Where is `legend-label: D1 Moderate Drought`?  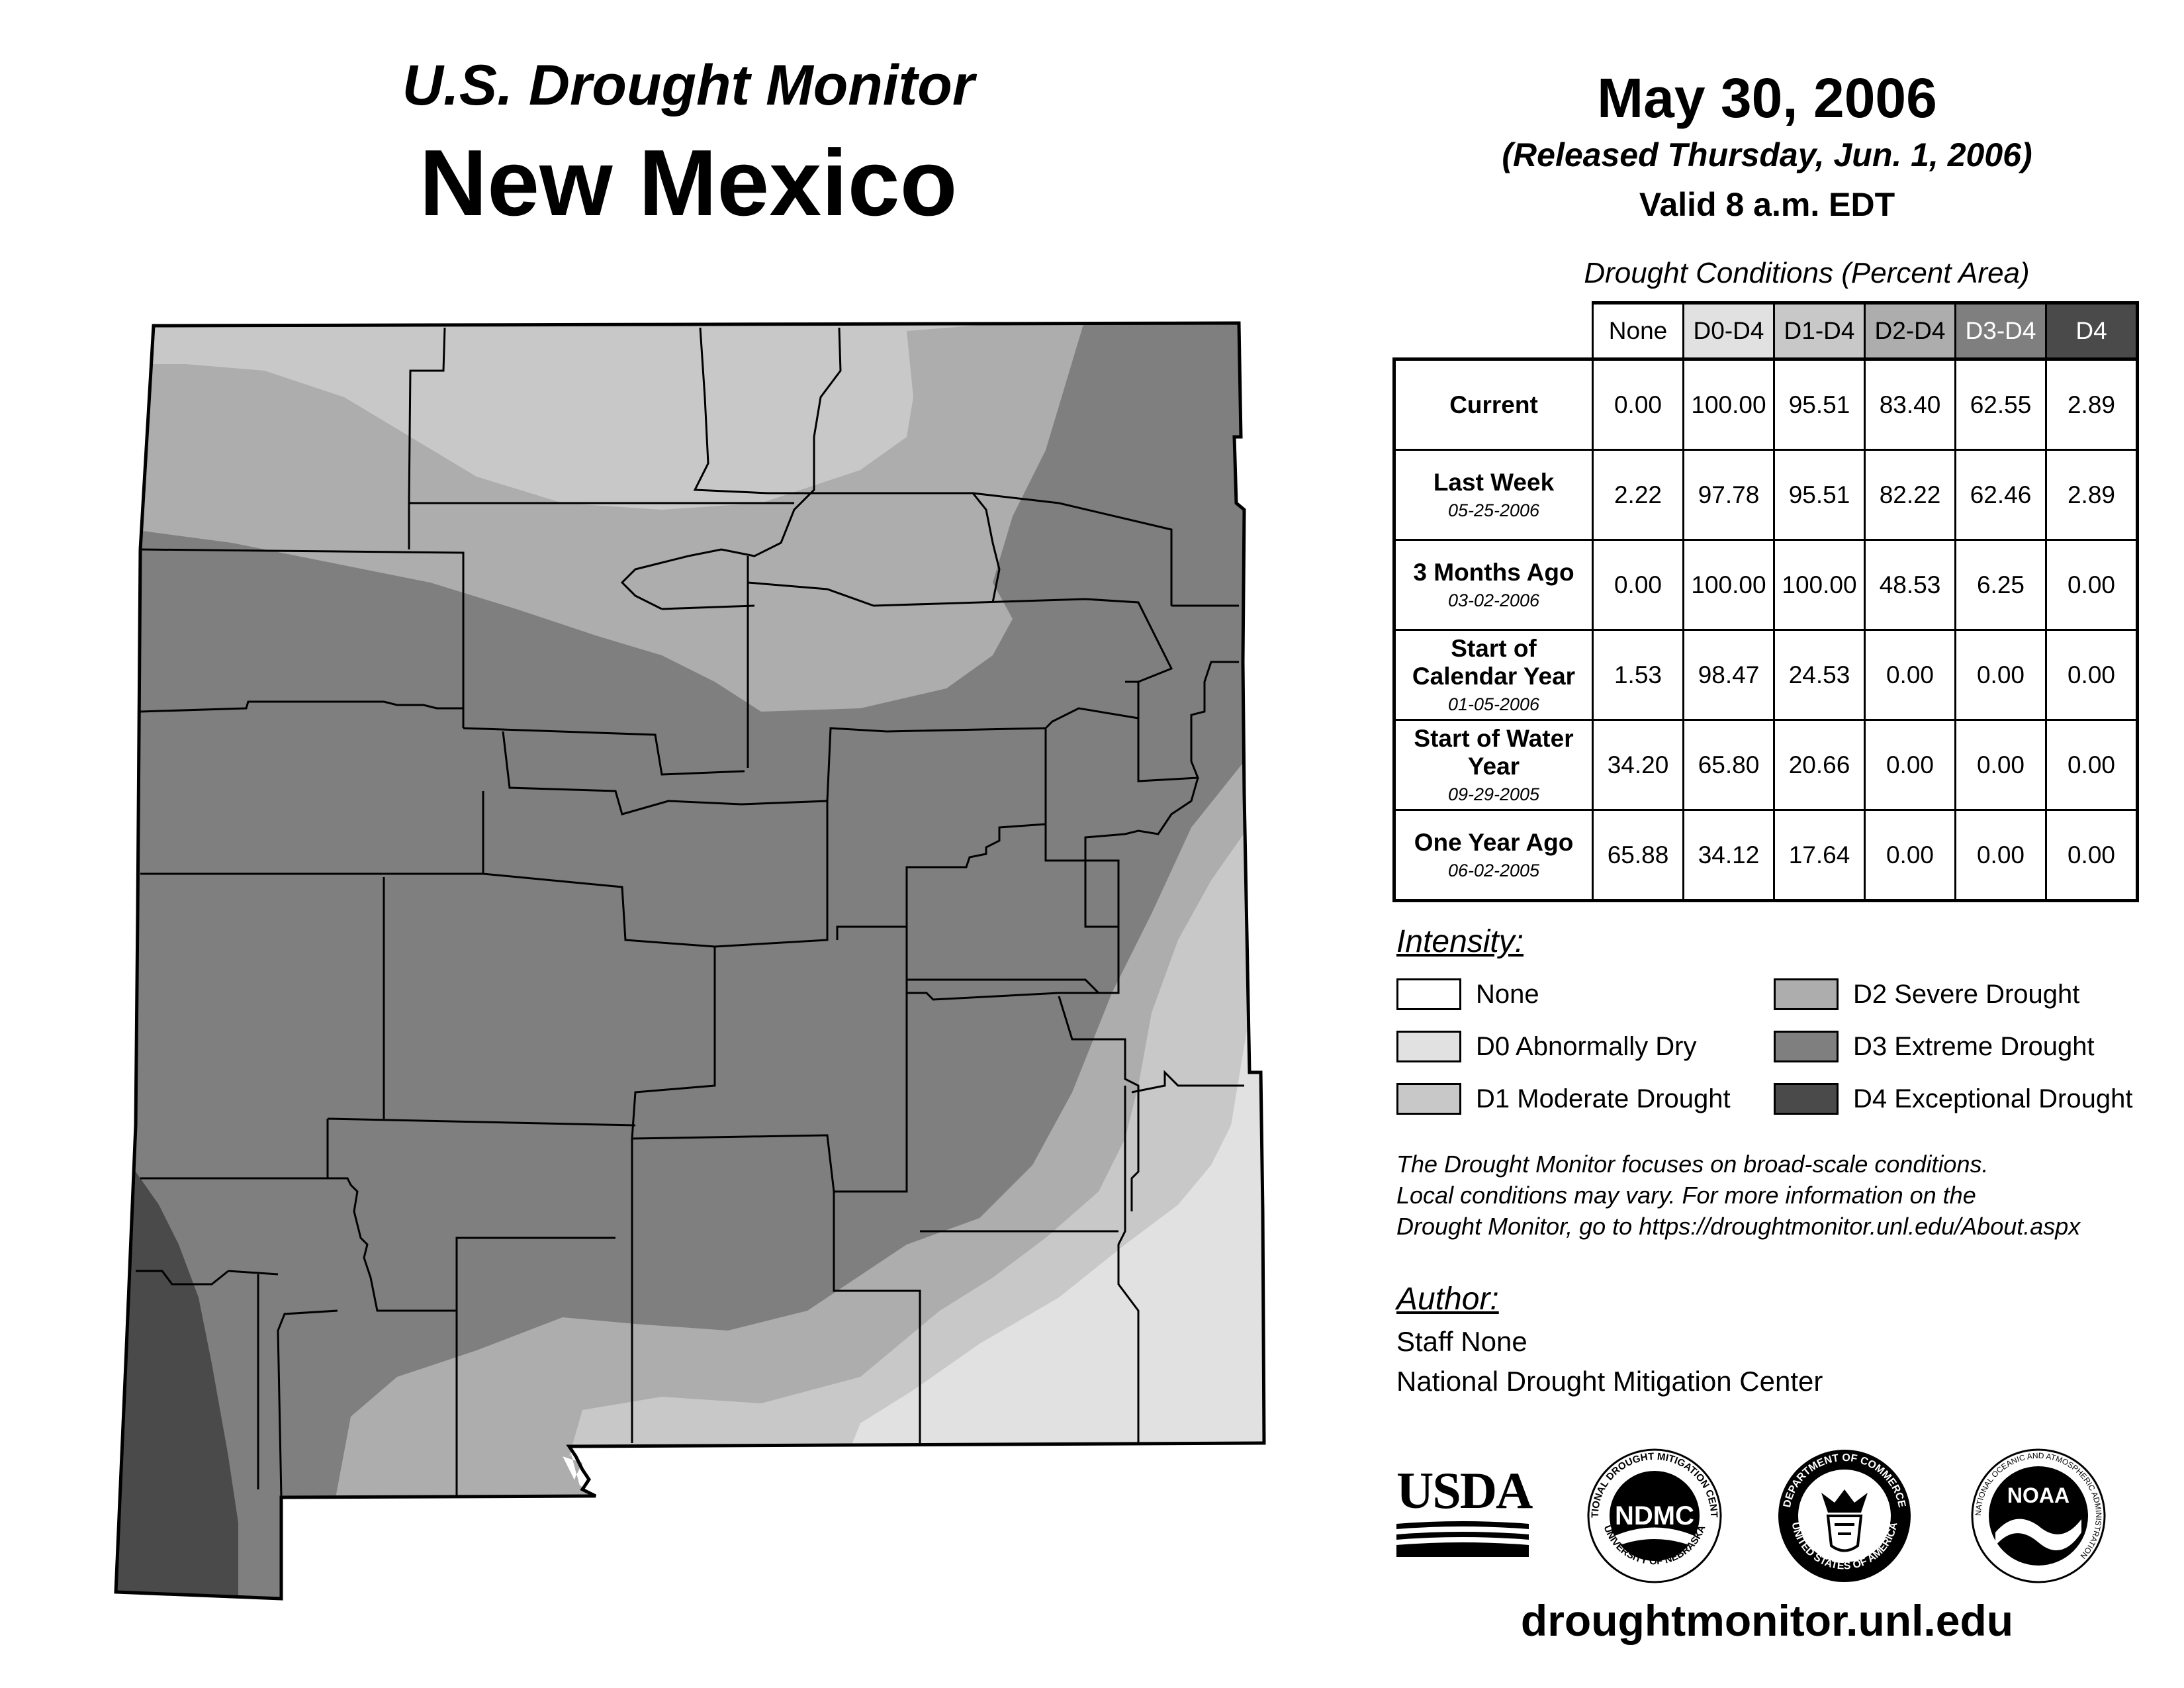
legend-label: D1 Moderate Drought is located at coordinates (1604, 1098).